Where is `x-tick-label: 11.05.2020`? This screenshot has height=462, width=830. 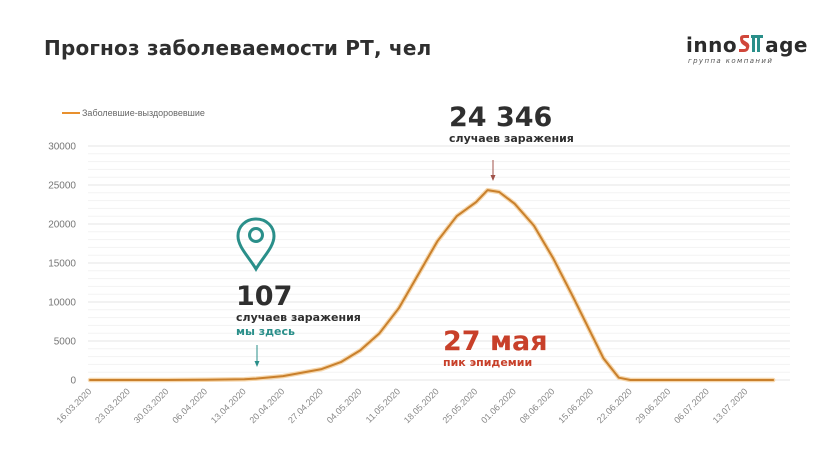 x-tick-label: 11.05.2020 is located at coordinates (383, 405).